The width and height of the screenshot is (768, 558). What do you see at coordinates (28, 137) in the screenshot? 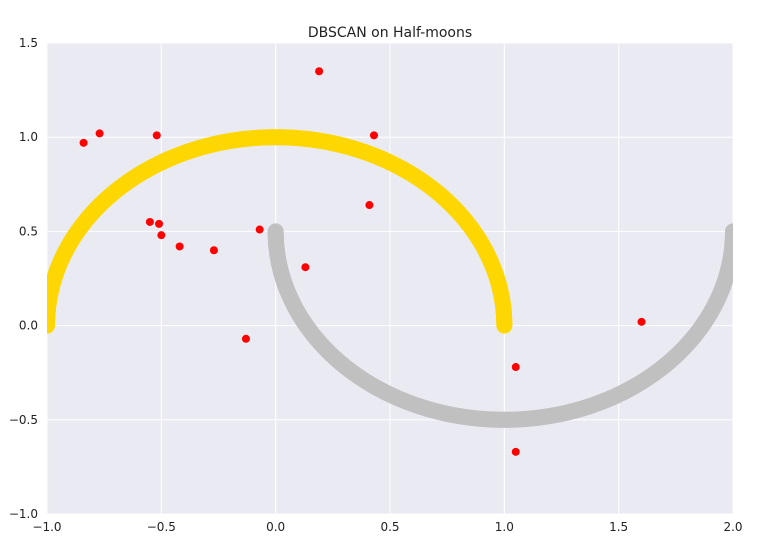
I see `y-tick-label: 1.0` at bounding box center [28, 137].